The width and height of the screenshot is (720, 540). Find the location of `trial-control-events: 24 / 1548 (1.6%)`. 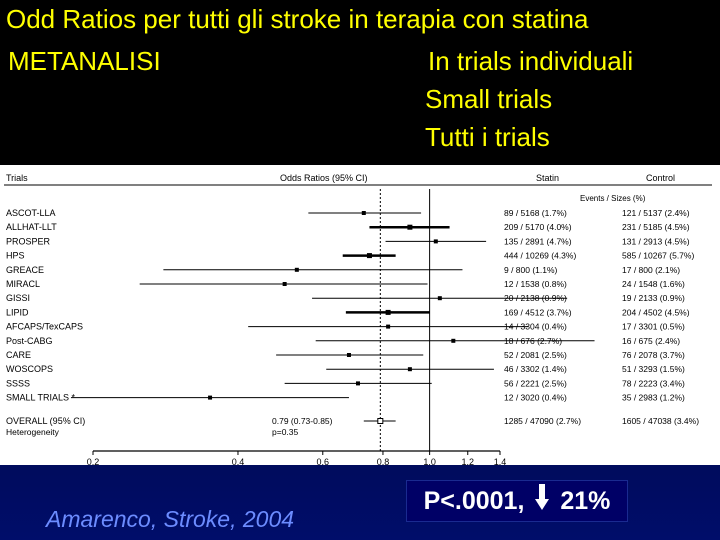

trial-control-events: 24 / 1548 (1.6%) is located at coordinates (653, 284).